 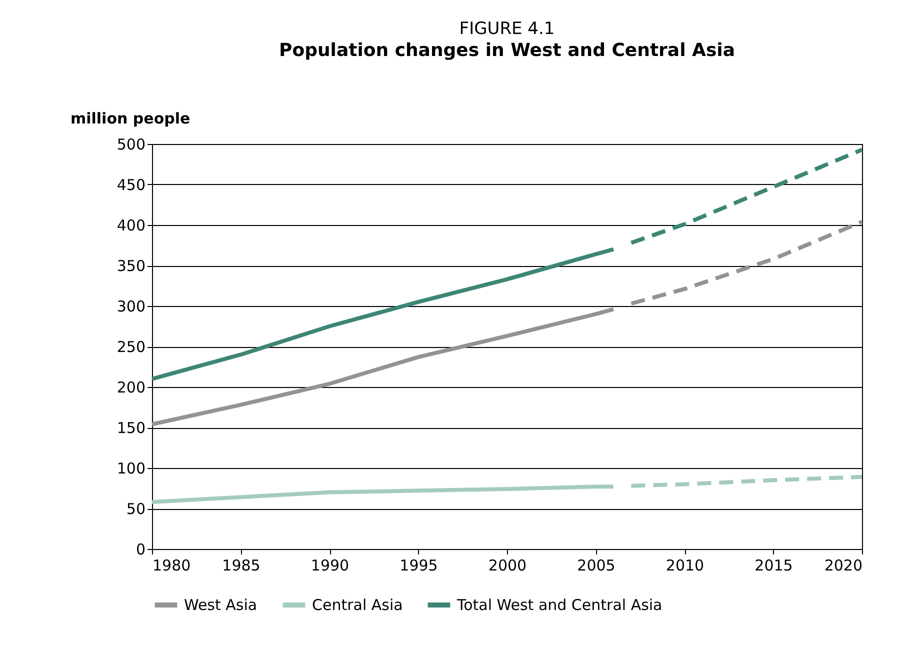 I want to click on x-tick-label: 2015, so click(x=773, y=565).